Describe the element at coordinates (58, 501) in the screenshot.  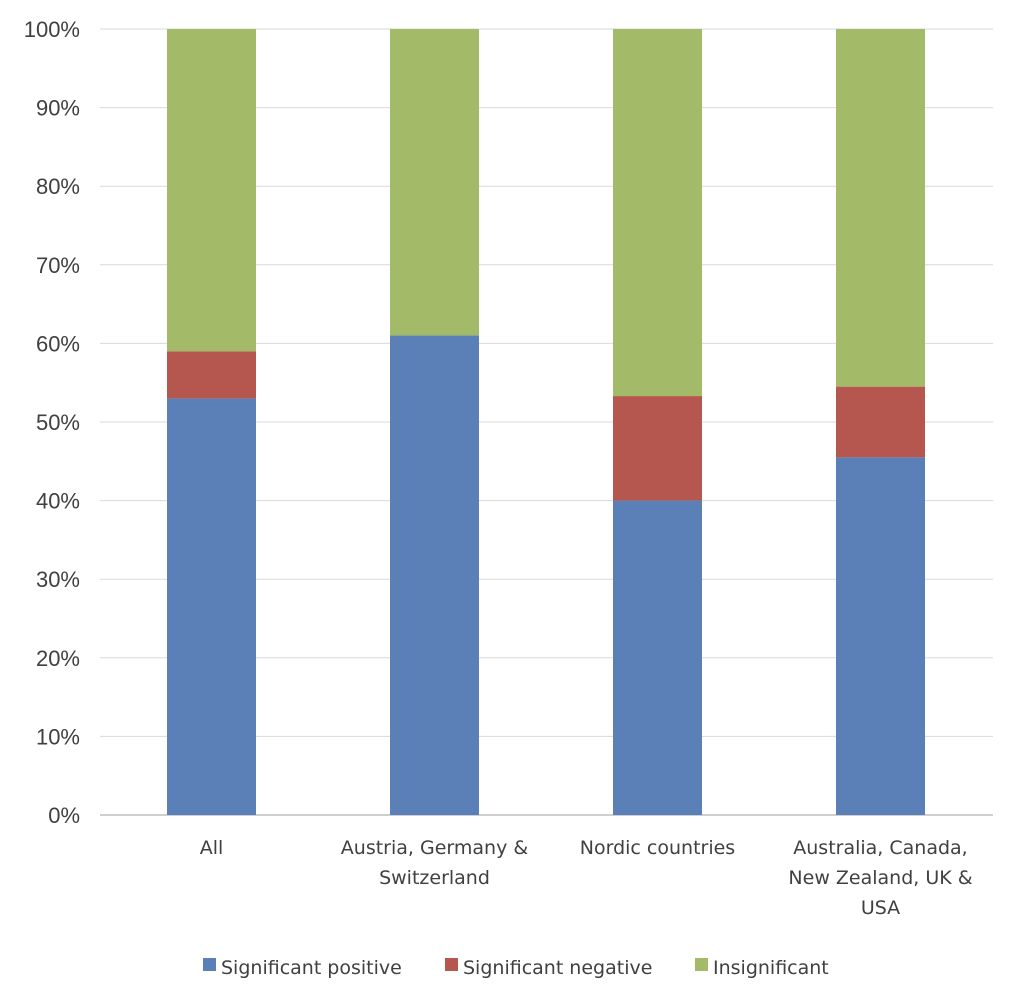
I see `y-tick-label: 40%` at that location.